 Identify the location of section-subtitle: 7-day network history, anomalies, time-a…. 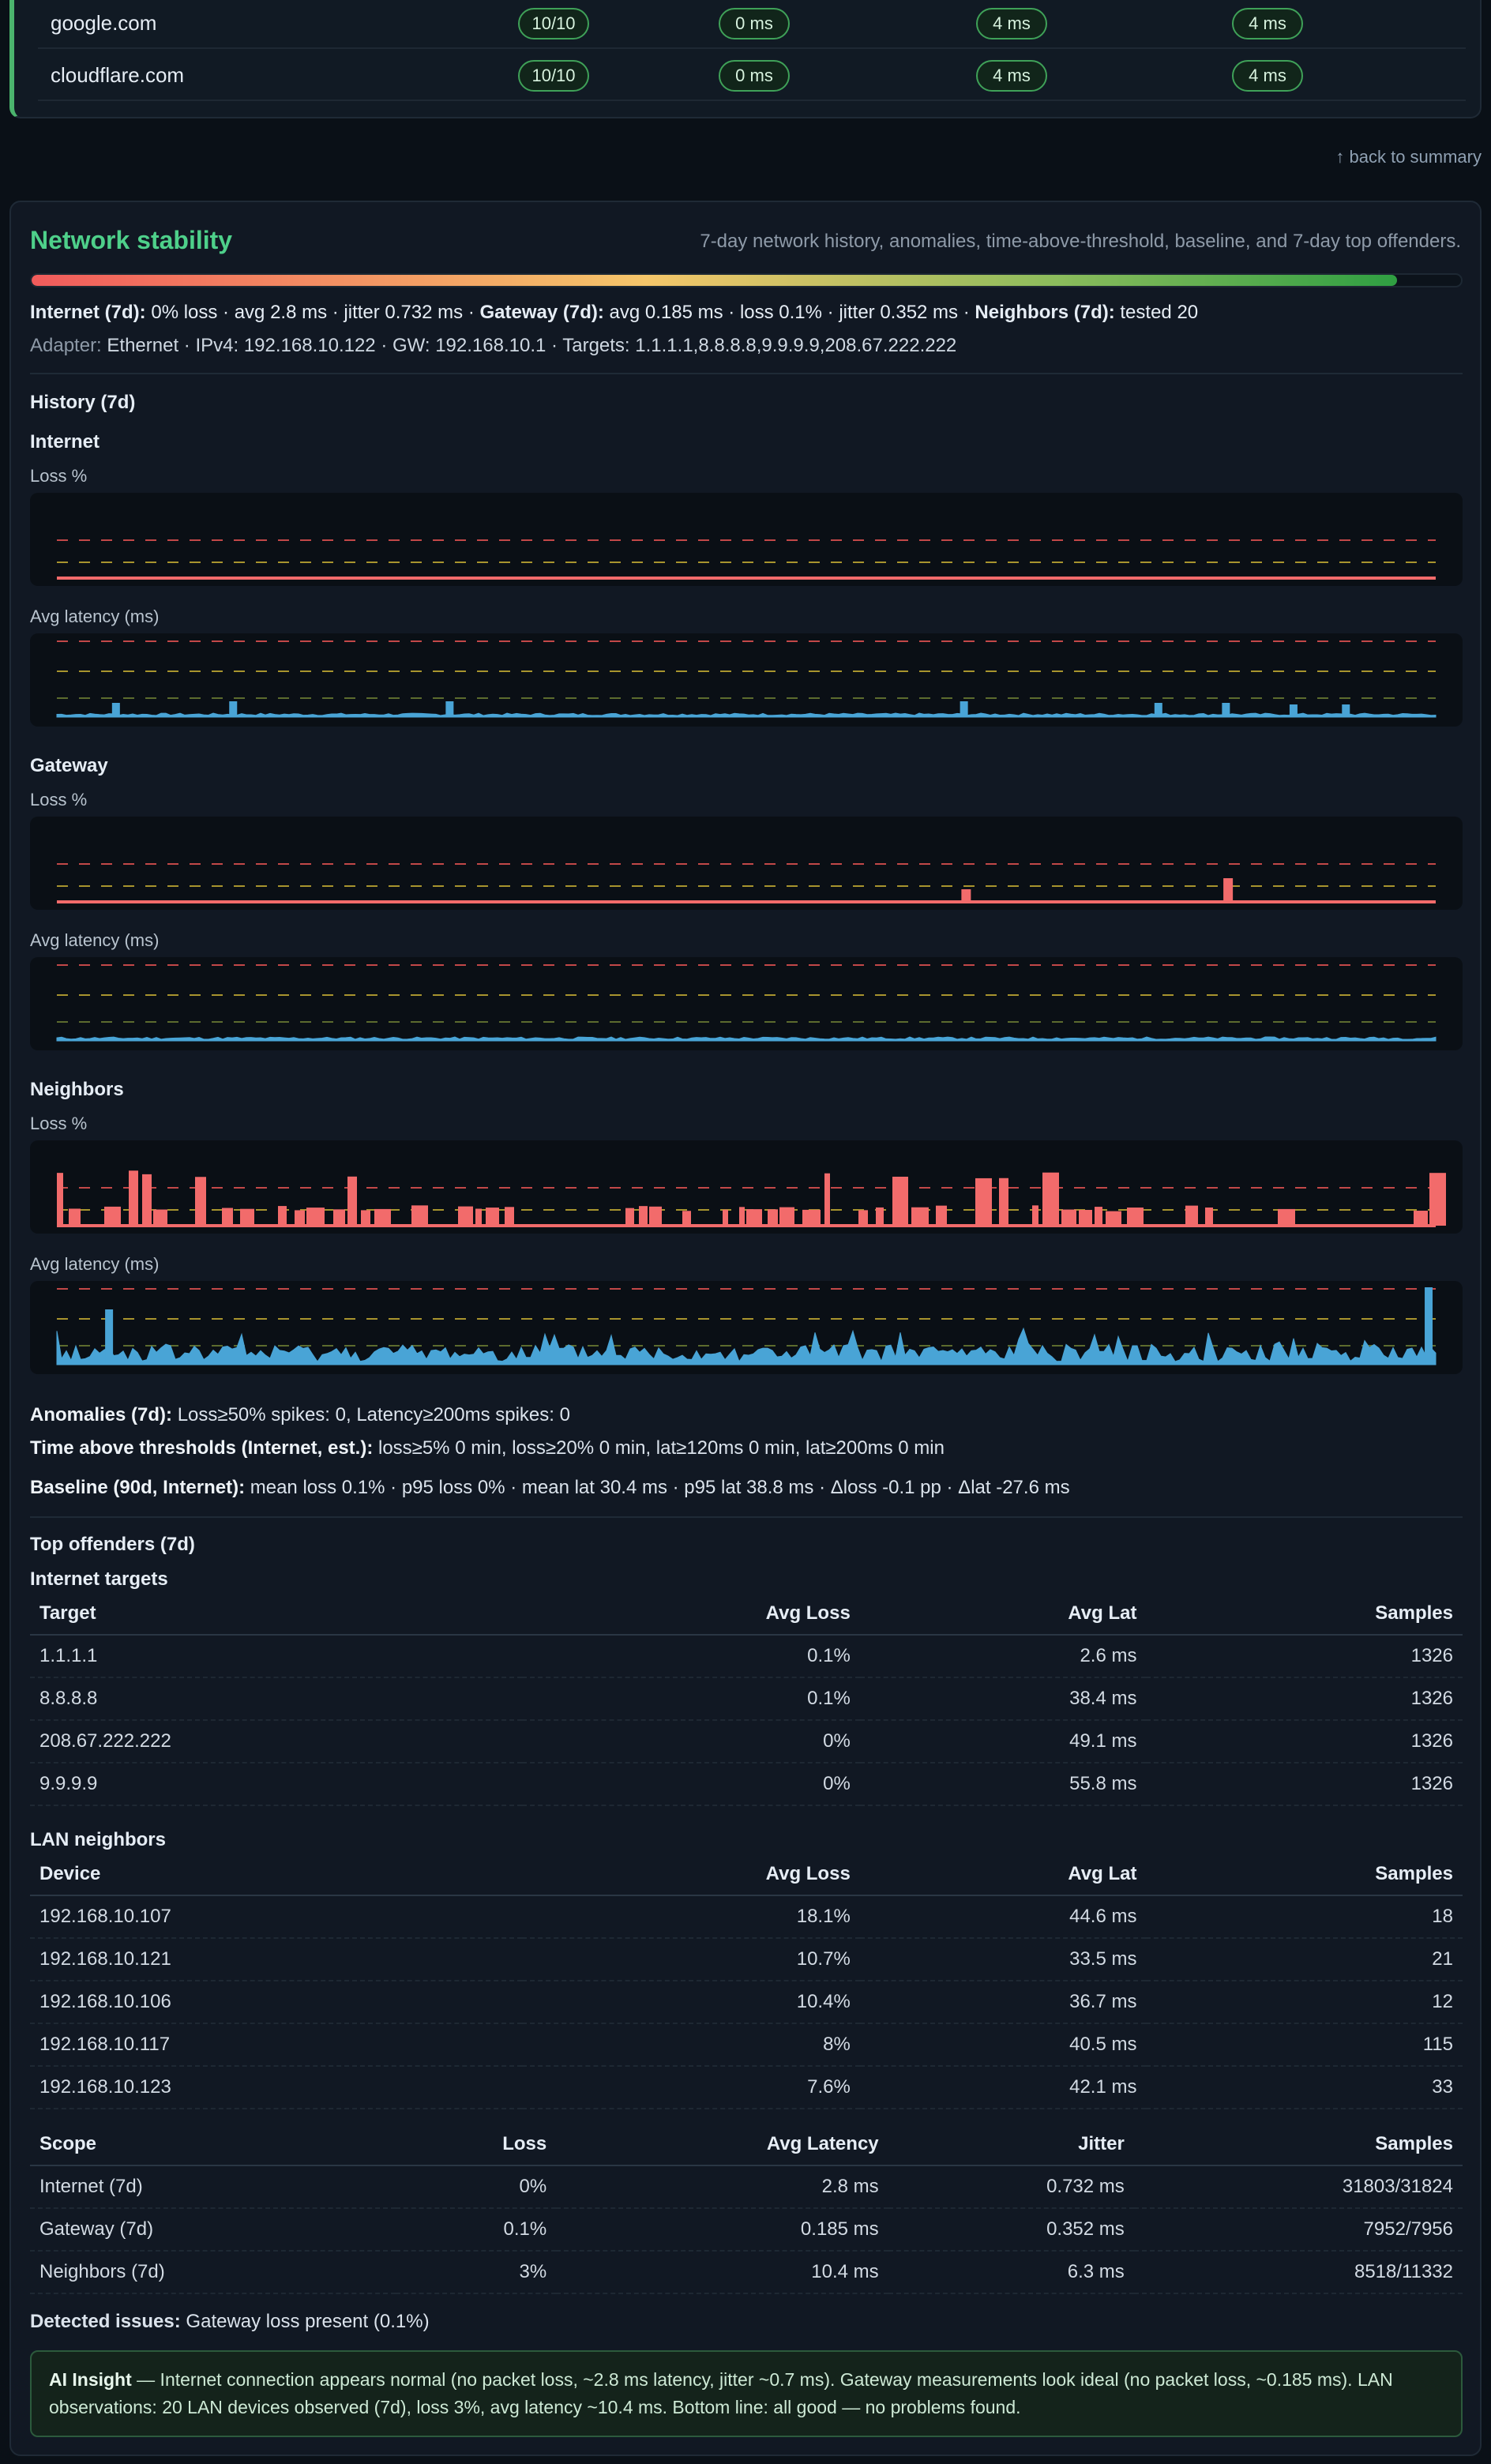
(1080, 241).